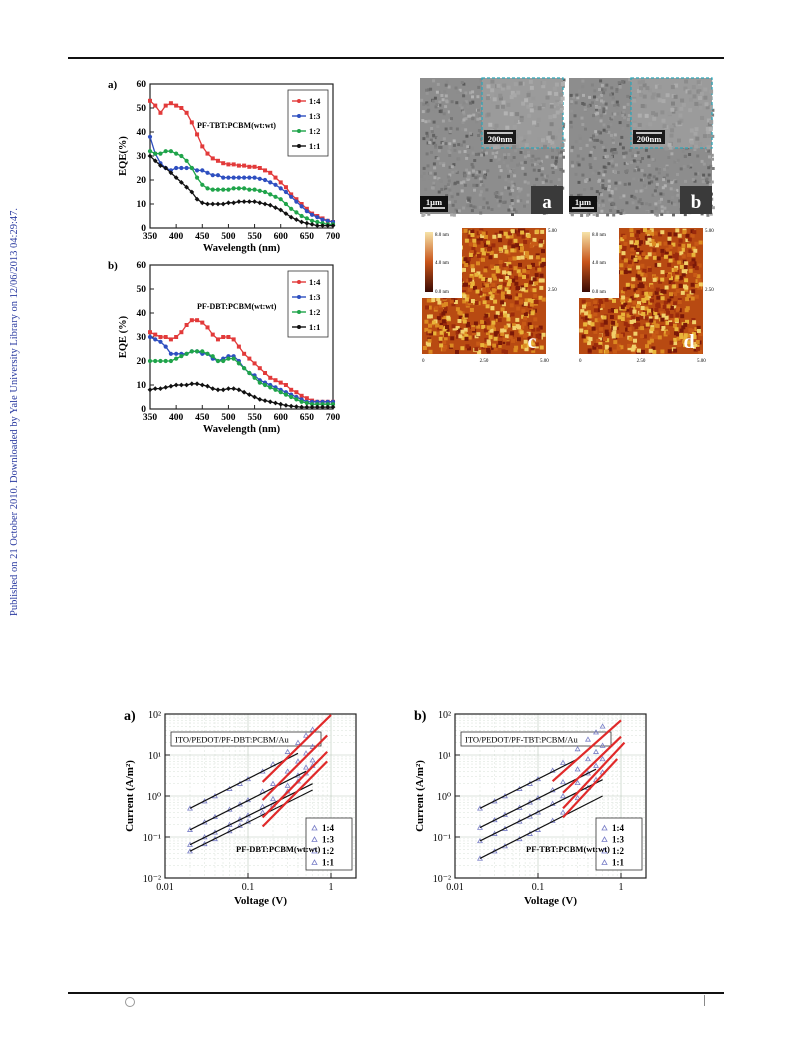 This screenshot has width=793, height=1039. What do you see at coordinates (130, 796) in the screenshot?
I see `y-axis-label: Current (A/m²)` at bounding box center [130, 796].